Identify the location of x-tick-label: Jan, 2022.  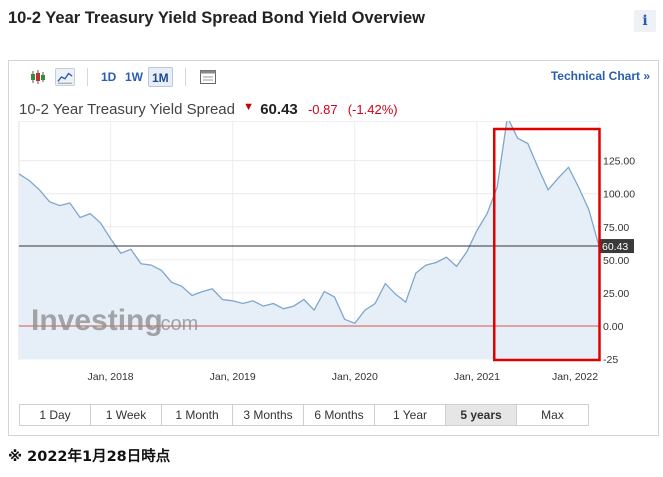
(575, 377).